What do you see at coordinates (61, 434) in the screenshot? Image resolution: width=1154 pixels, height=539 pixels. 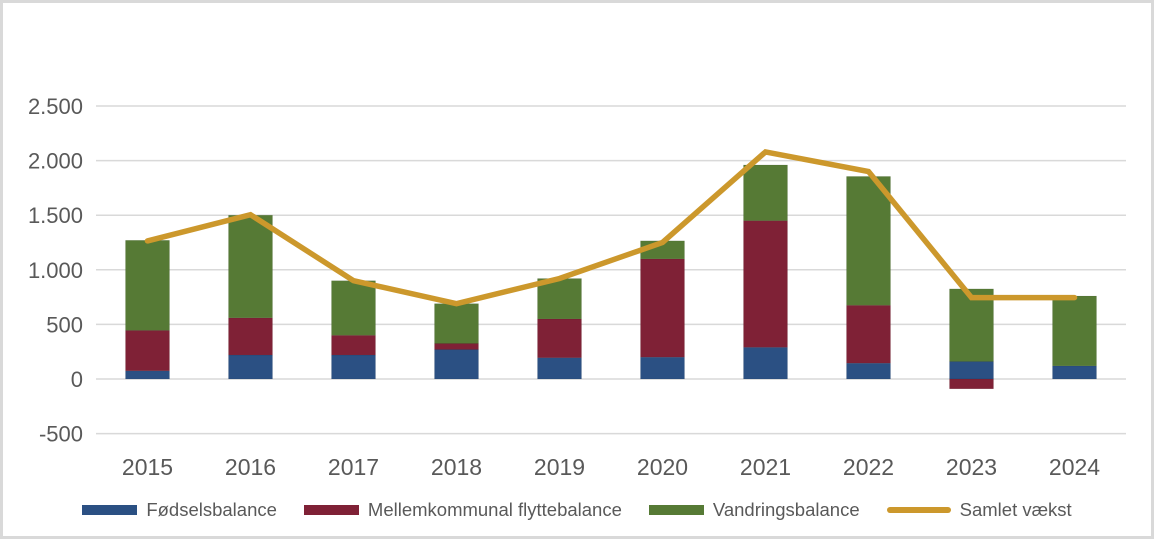 I see `y-axis-tick-label: -500` at bounding box center [61, 434].